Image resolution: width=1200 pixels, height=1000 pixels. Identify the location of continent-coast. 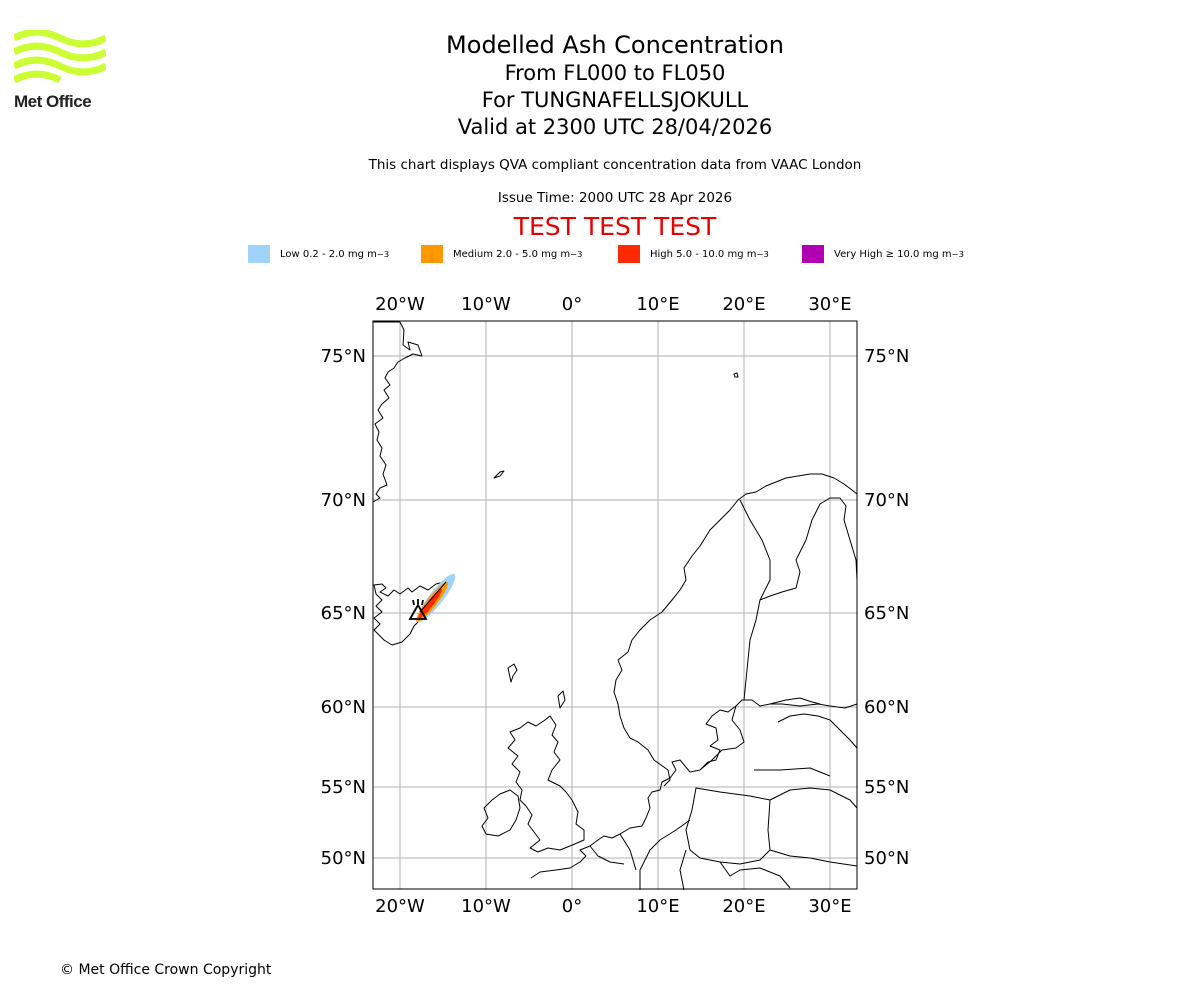
(694, 789).